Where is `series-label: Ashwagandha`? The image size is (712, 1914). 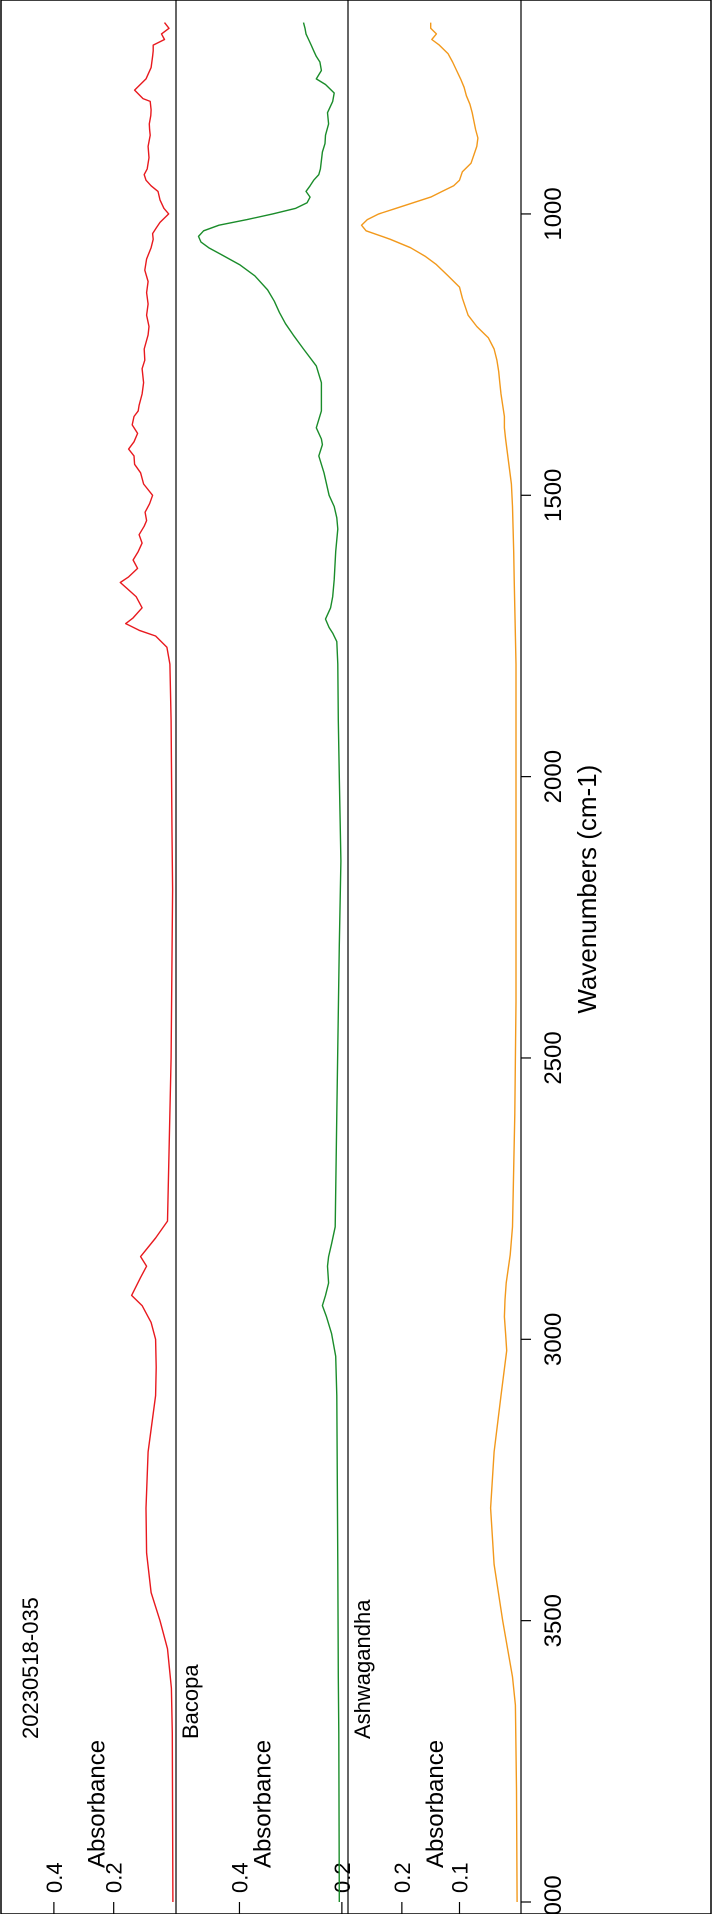 series-label: Ashwagandha is located at coordinates (362, 1669).